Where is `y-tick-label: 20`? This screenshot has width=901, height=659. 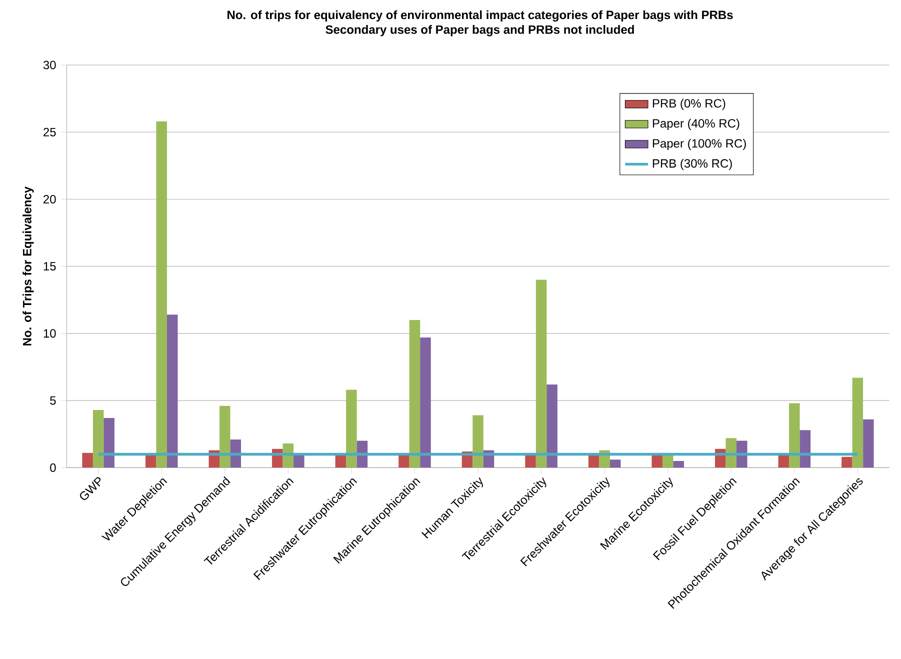
y-tick-label: 20 is located at coordinates (50, 199).